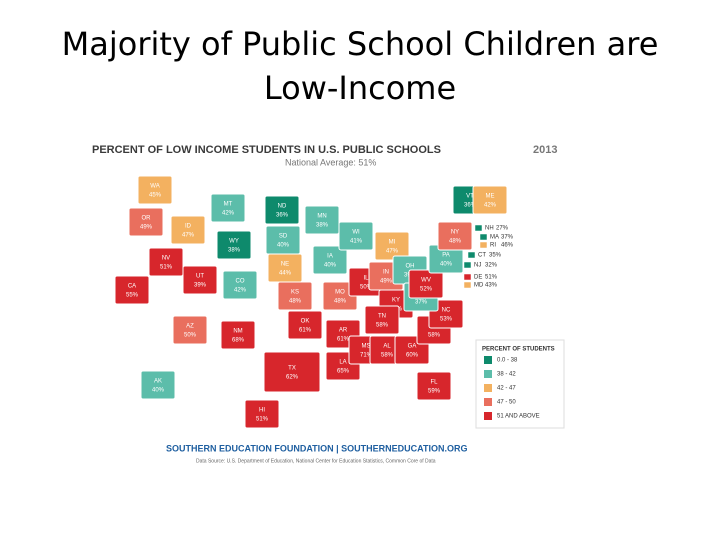 Image resolution: width=720 pixels, height=540 pixels. What do you see at coordinates (489, 229) in the screenshot?
I see `state-abbr: NH` at bounding box center [489, 229].